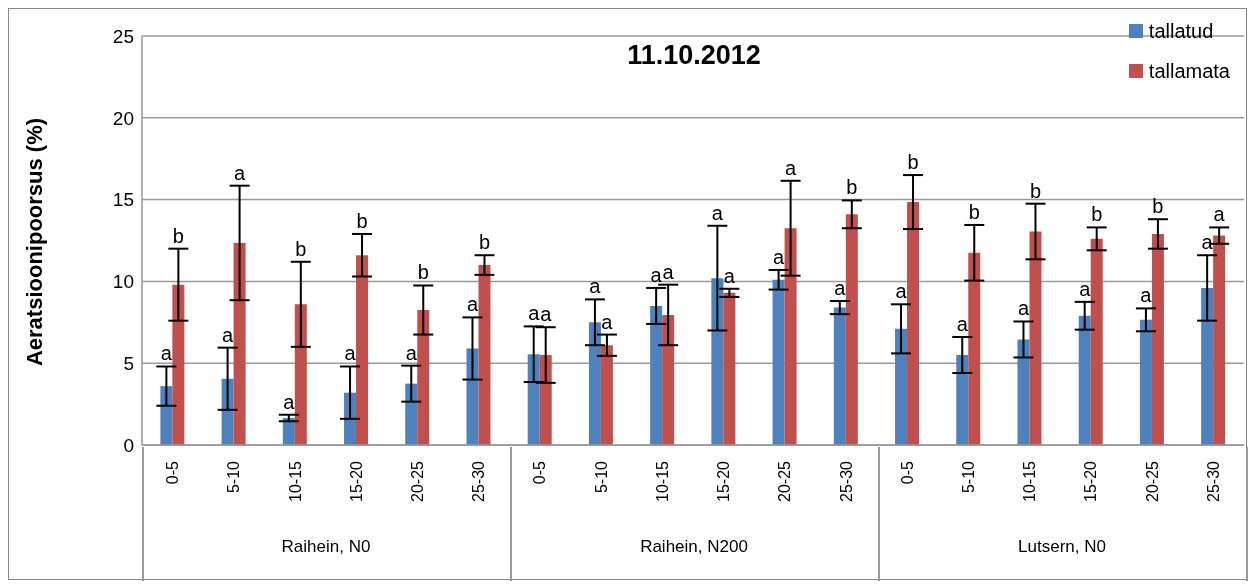 This screenshot has height=588, width=1255. I want to click on y-tick-label: 15, so click(123, 200).